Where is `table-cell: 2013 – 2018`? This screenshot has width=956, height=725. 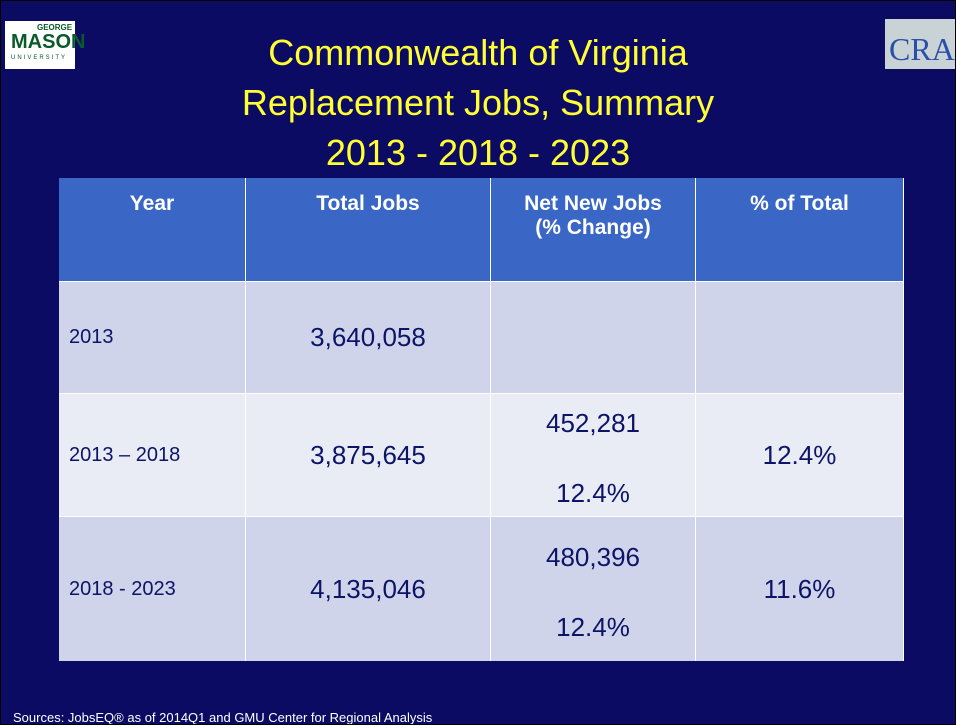
table-cell: 2013 – 2018 is located at coordinates (152, 454).